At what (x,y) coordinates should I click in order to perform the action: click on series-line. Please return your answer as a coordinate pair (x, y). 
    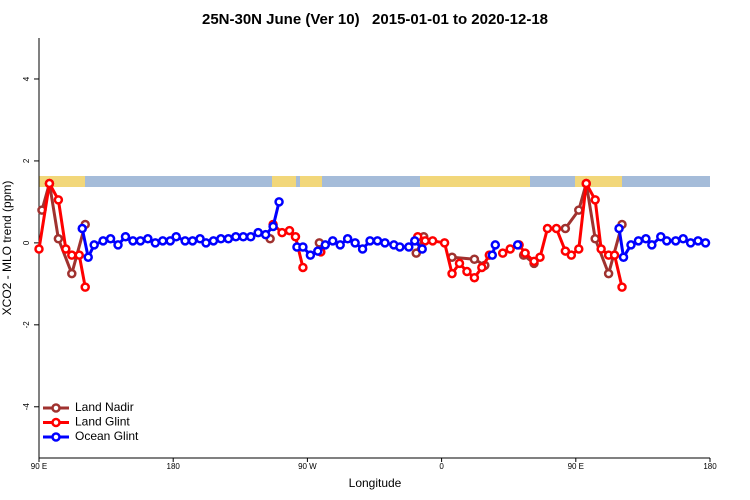
    Looking at the image, I should click on (393, 231).